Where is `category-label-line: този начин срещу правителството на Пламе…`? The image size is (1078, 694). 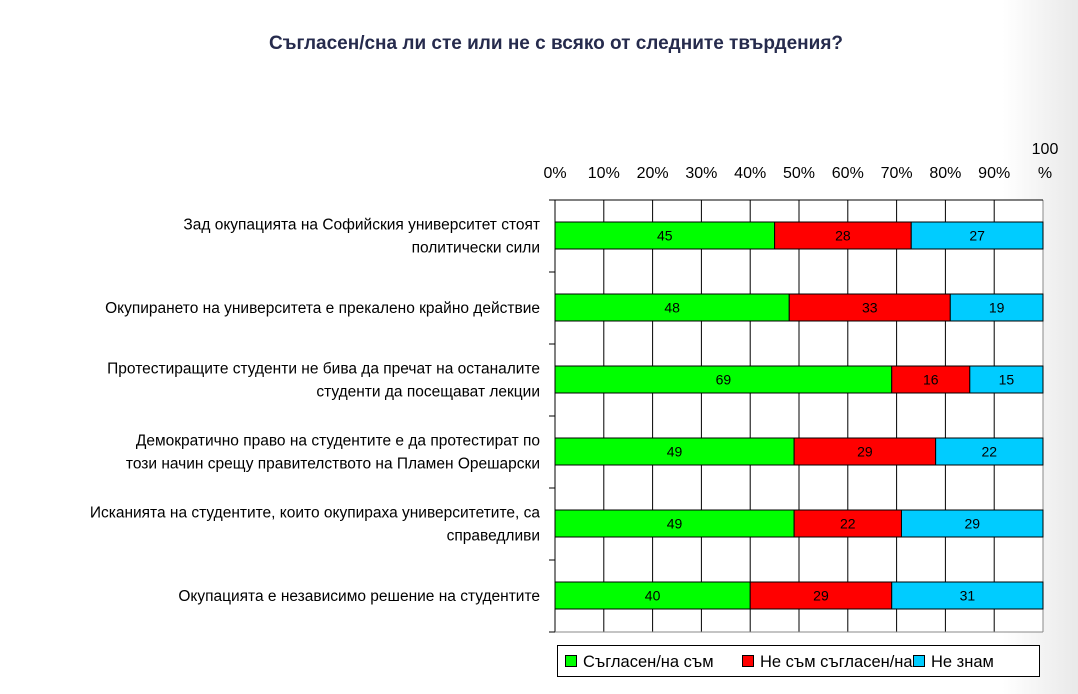
category-label-line: този начин срещу правителството на Пламе… is located at coordinates (333, 464).